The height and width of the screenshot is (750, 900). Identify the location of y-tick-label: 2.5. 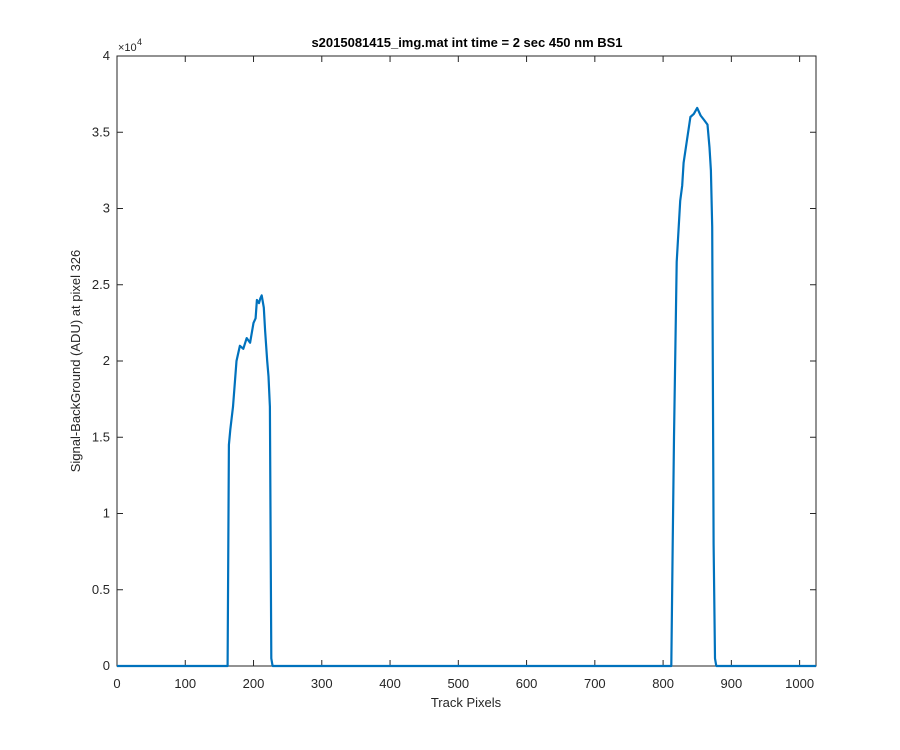
(101, 284).